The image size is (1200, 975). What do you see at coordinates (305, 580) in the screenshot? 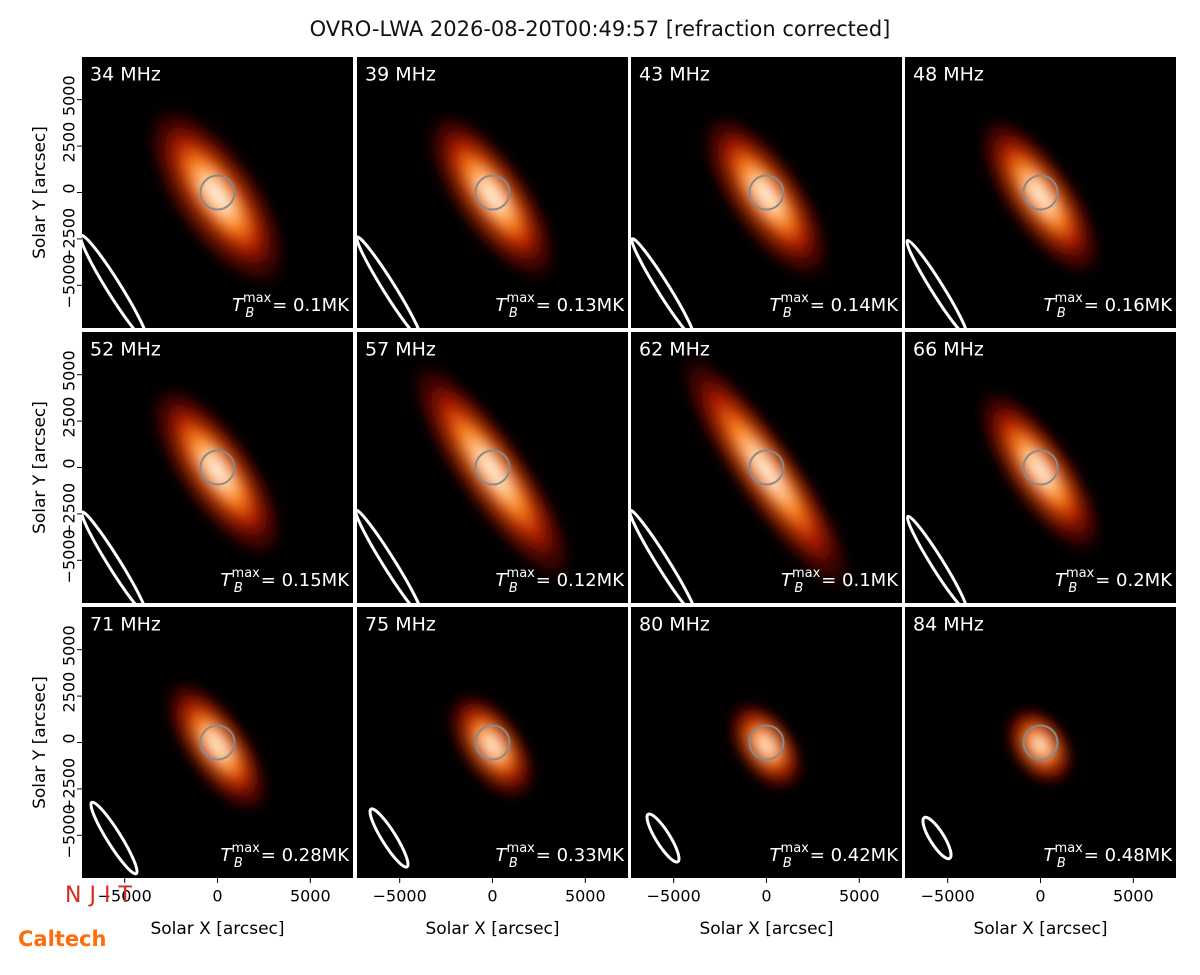
I see `tb-value: = 0.15MK` at bounding box center [305, 580].